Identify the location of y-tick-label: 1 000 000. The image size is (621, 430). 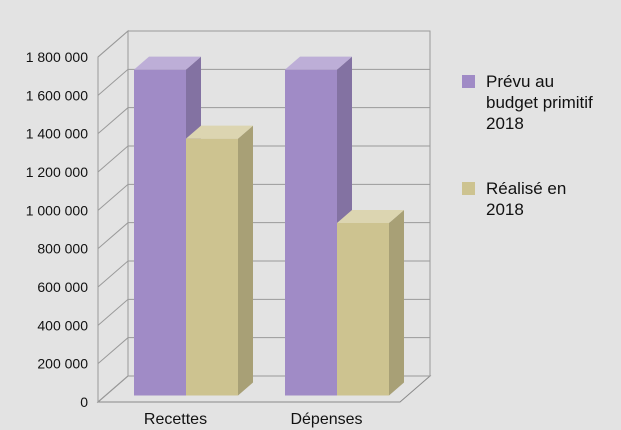
(57, 210).